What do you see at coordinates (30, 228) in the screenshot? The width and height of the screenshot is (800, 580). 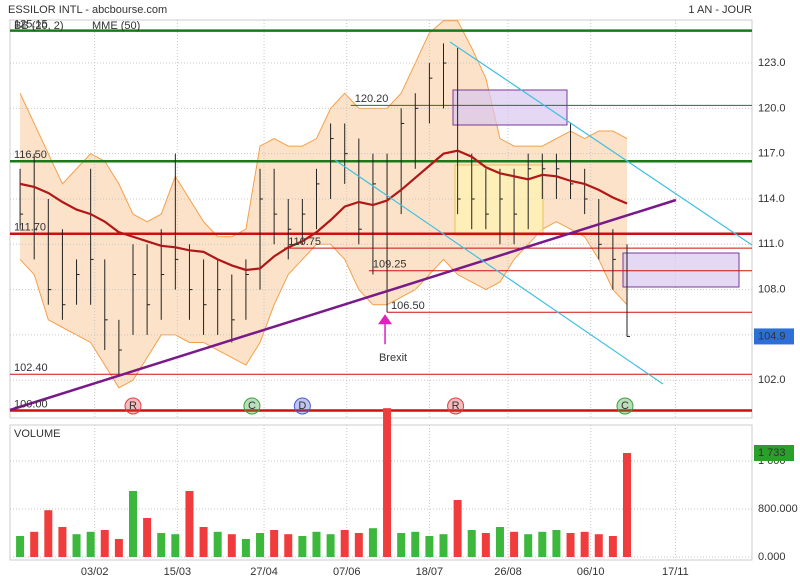 I see `level-label: 111.70` at bounding box center [30, 228].